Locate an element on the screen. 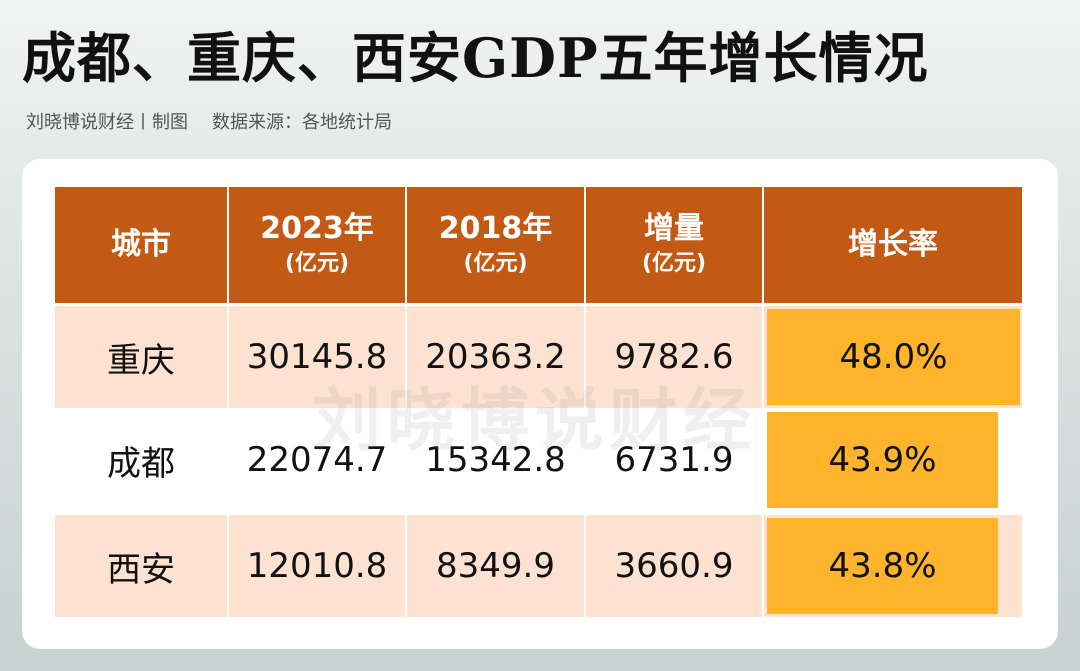  author-credit: 刘晓博说财经丨制图 is located at coordinates (107, 122).